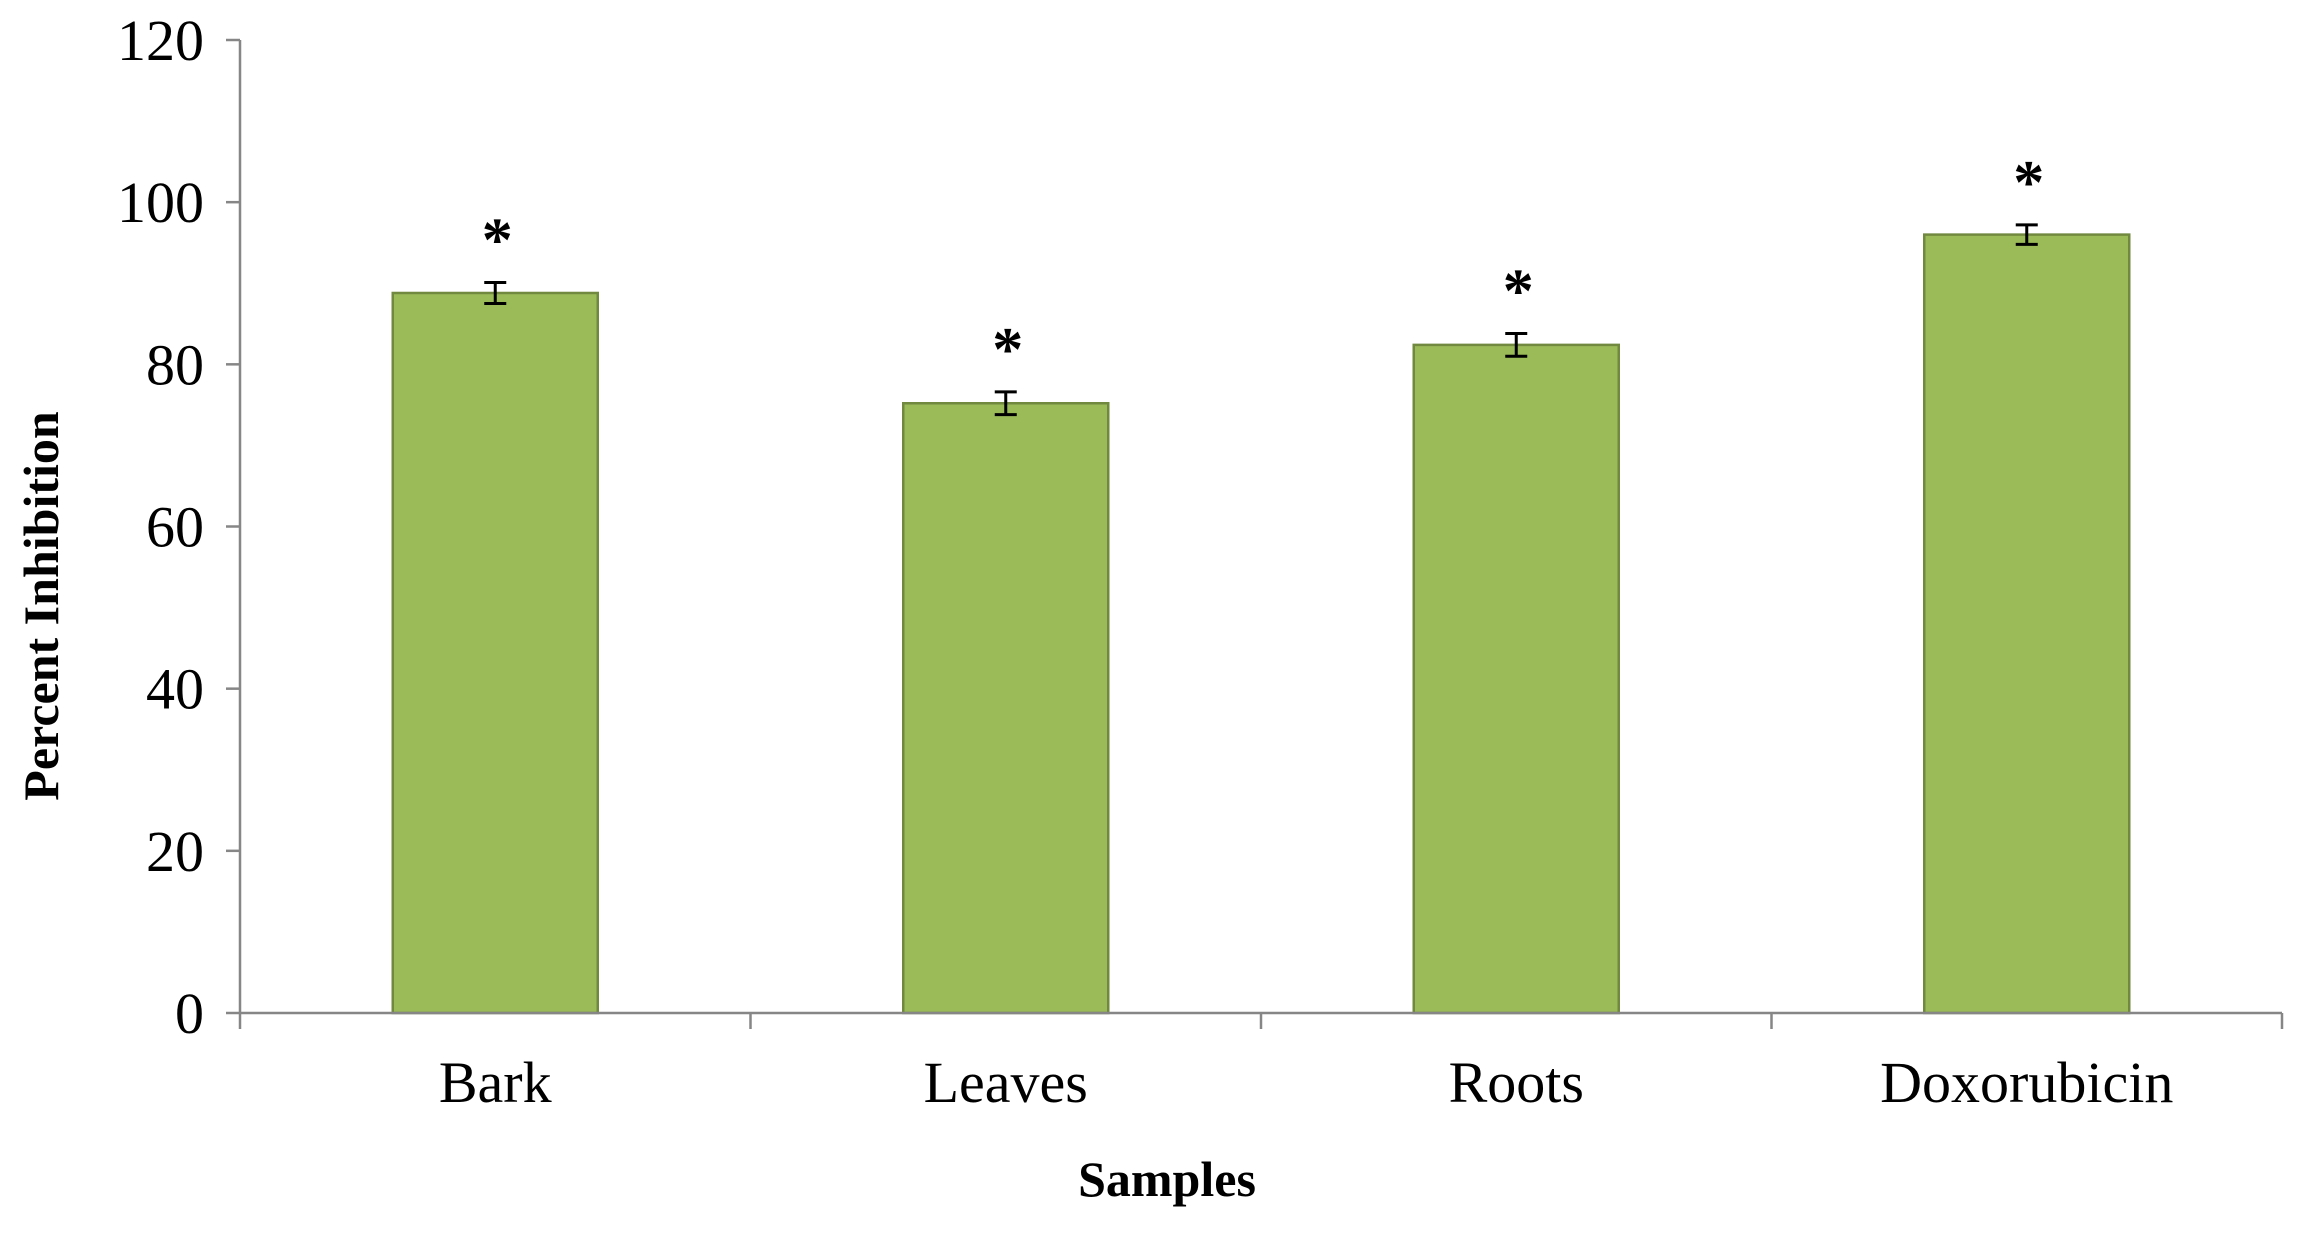 The width and height of the screenshot is (2302, 1236). What do you see at coordinates (175, 364) in the screenshot?
I see `y-tick-label: 80` at bounding box center [175, 364].